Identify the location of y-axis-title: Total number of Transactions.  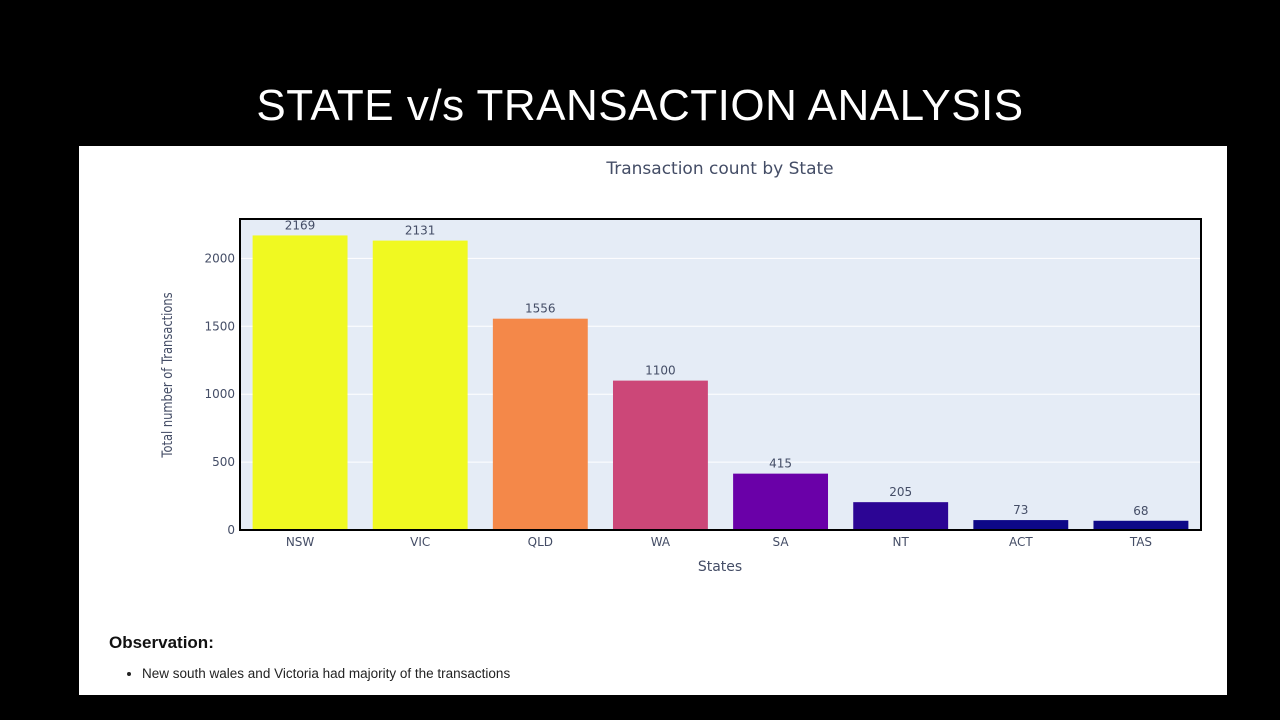
(168, 375).